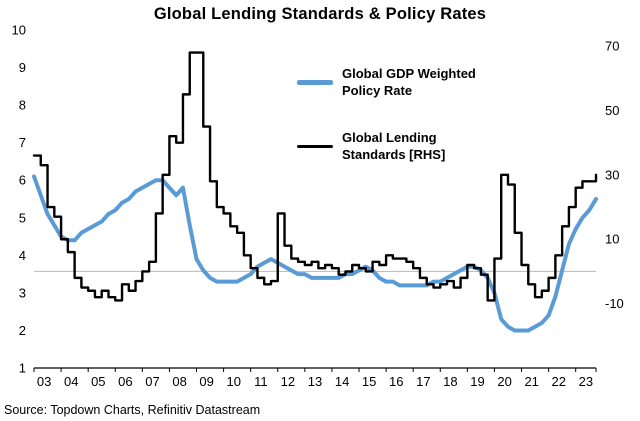  What do you see at coordinates (22, 292) in the screenshot?
I see `svg-text: 3` at bounding box center [22, 292].